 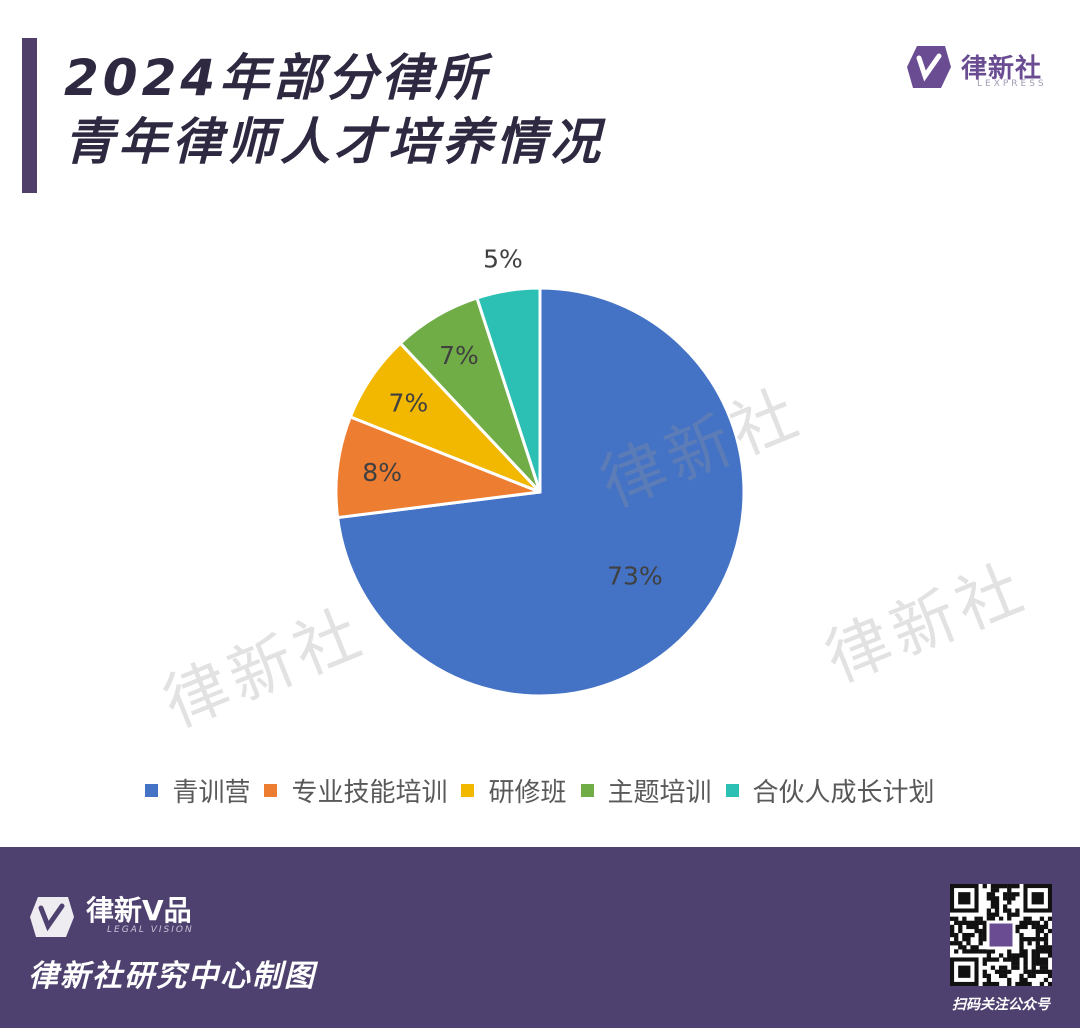 I want to click on pie-label-2: 8%, so click(x=382, y=472).